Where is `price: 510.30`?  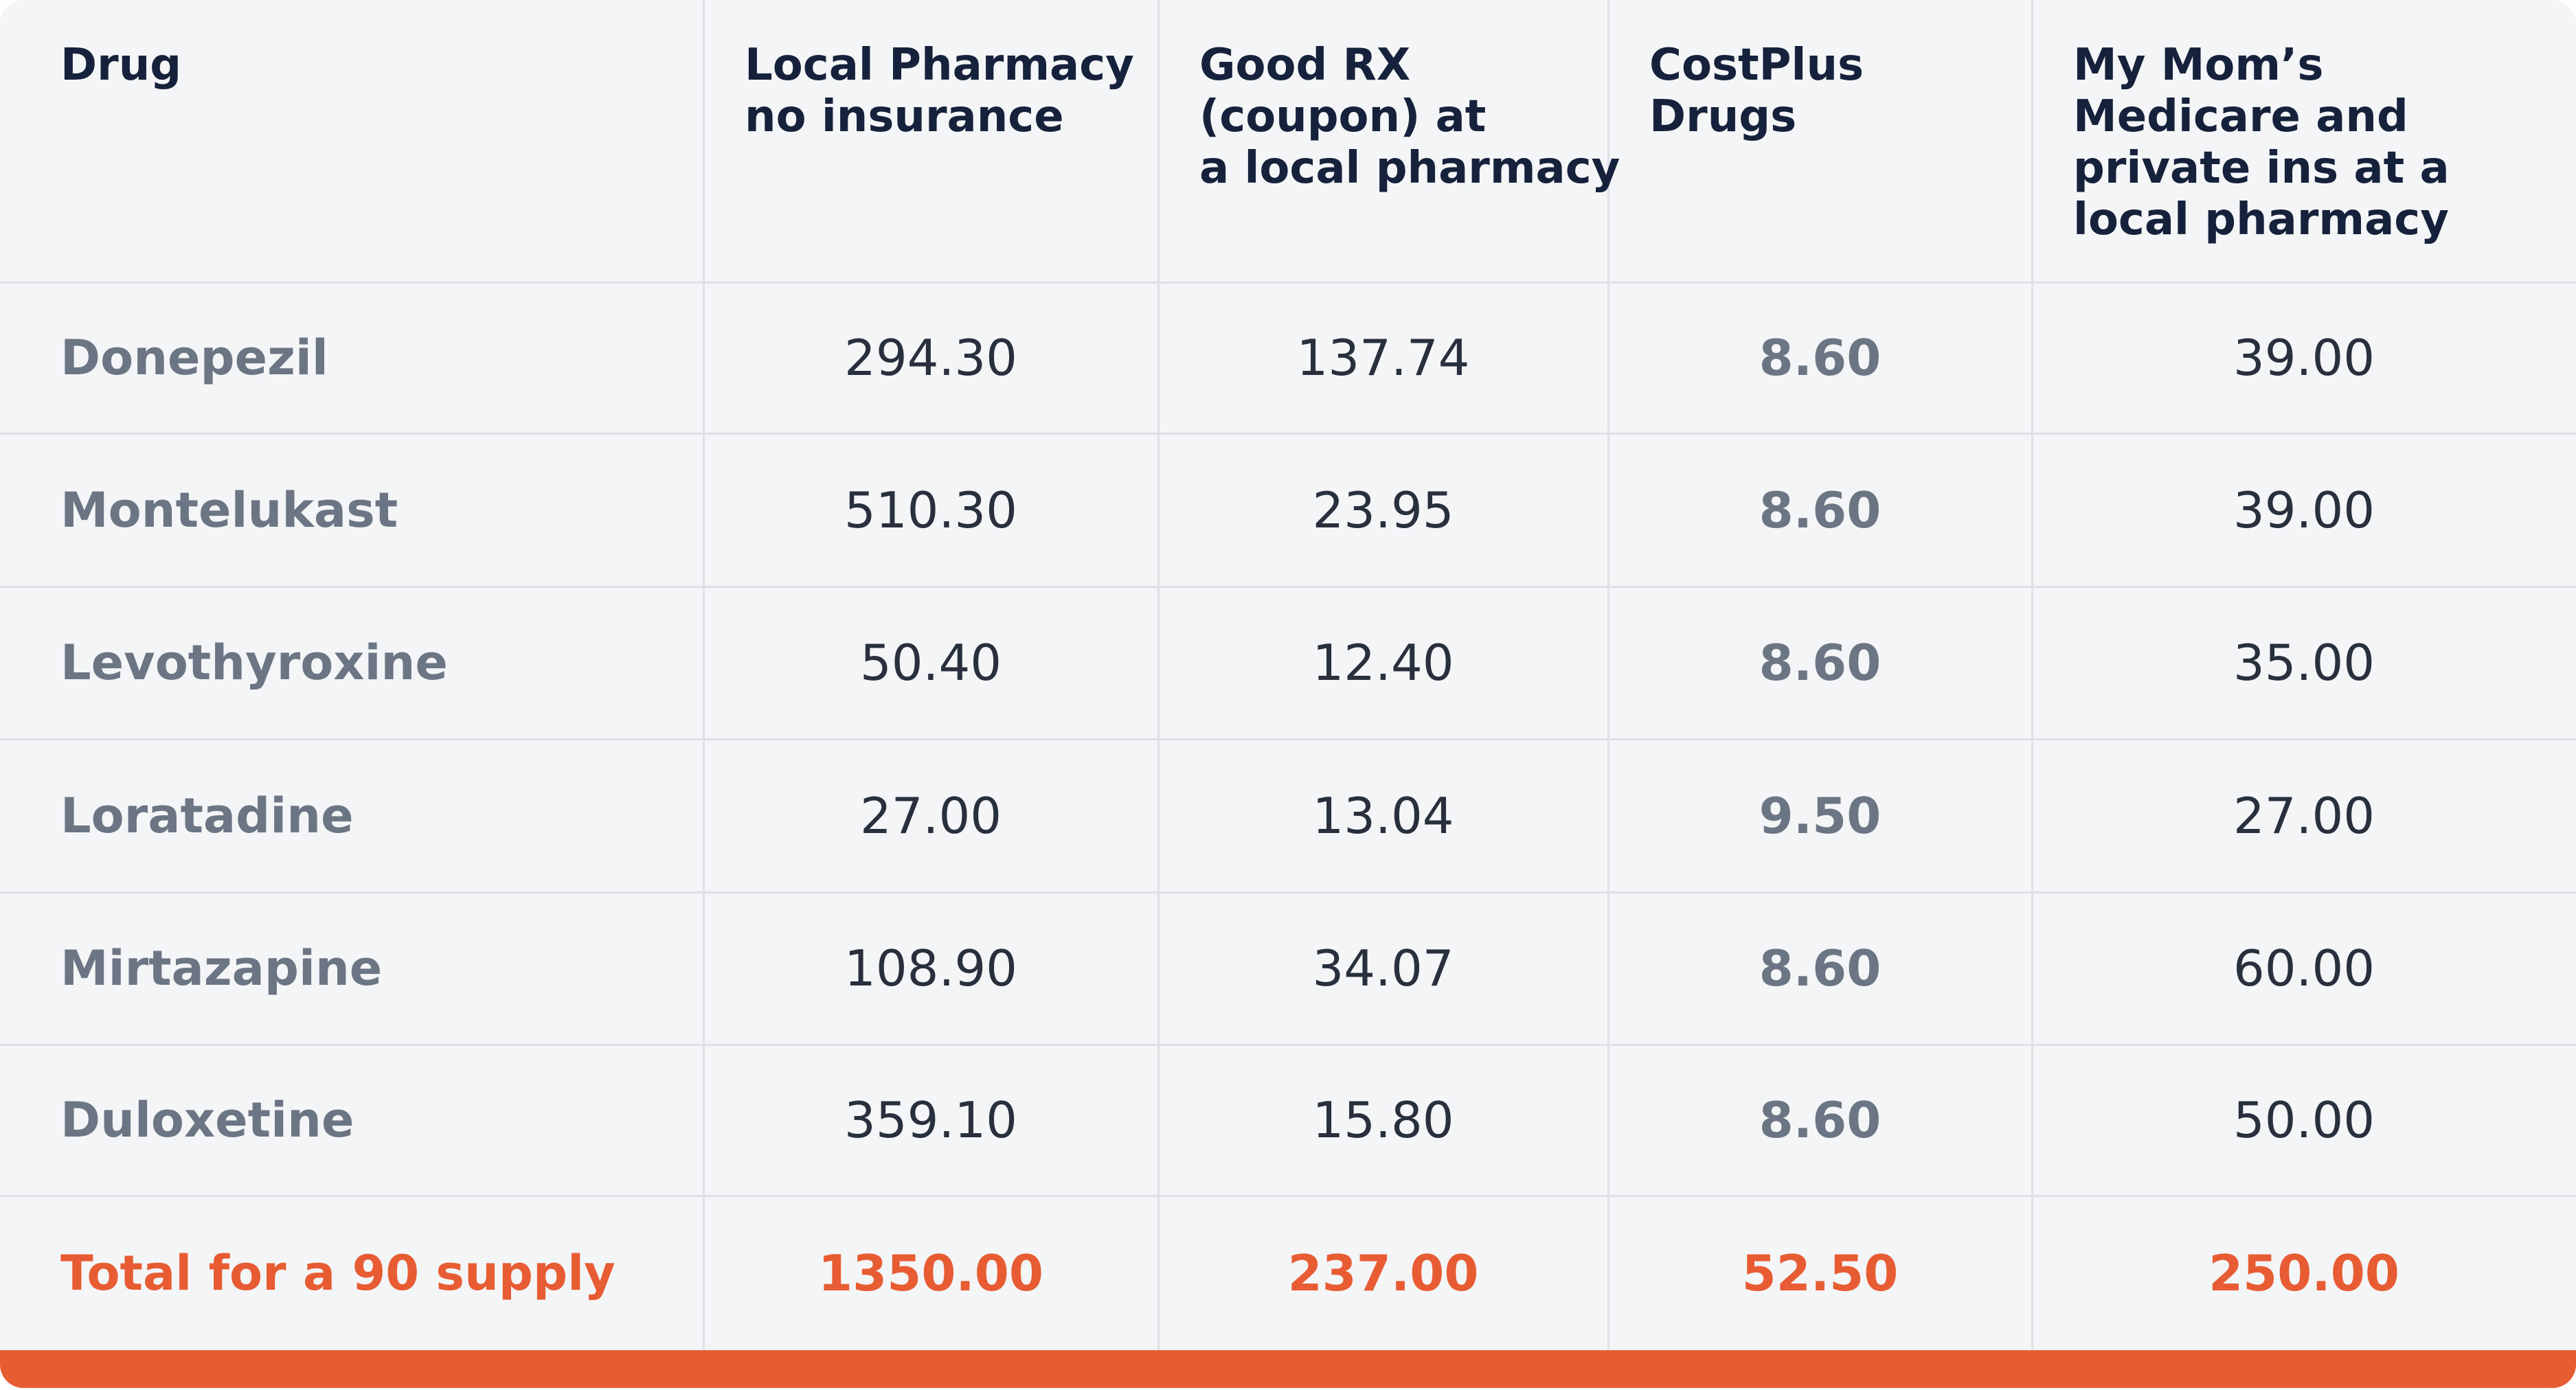 price: 510.30 is located at coordinates (930, 510).